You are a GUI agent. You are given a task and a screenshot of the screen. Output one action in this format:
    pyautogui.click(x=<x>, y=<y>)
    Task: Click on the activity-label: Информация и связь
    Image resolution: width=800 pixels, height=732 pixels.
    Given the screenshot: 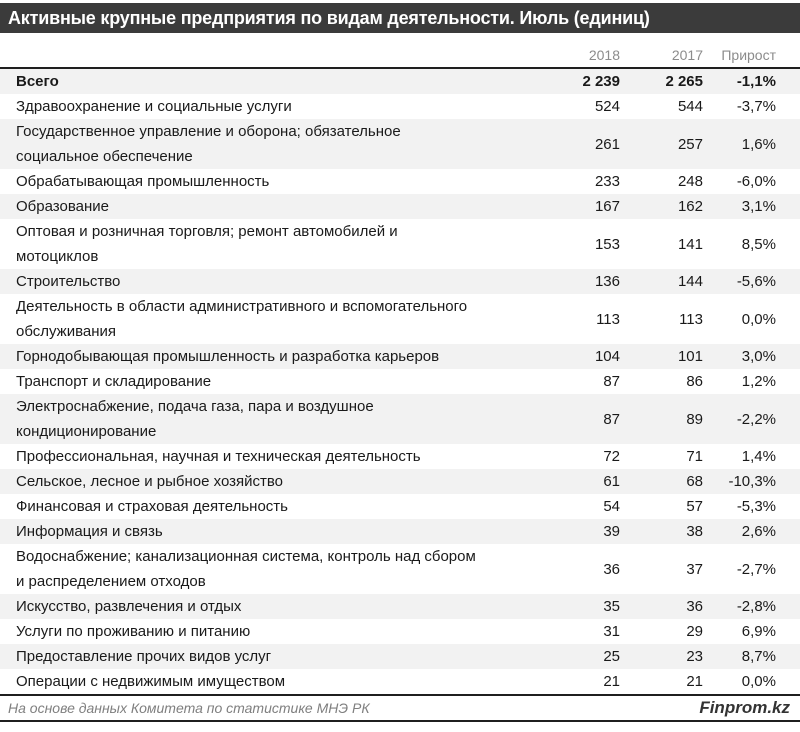 What is the action you would take?
    pyautogui.click(x=89, y=531)
    